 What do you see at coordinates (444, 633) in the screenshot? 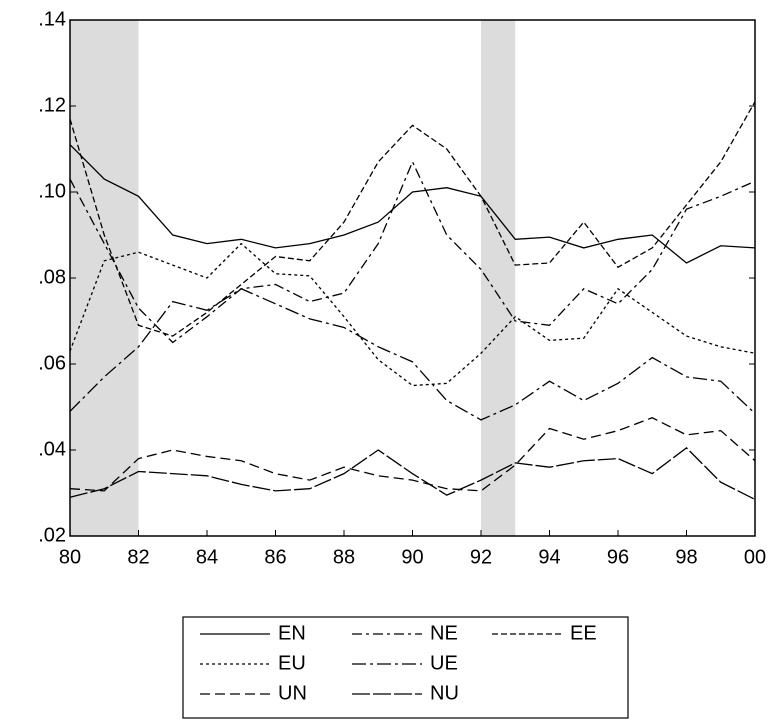
I see `legend-label: NE` at bounding box center [444, 633].